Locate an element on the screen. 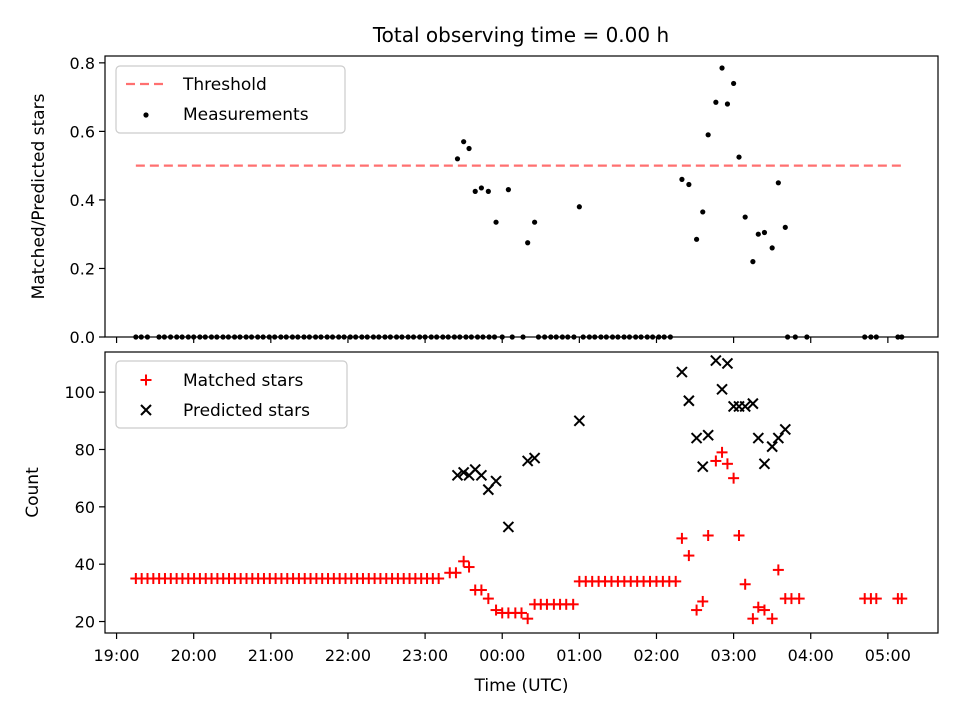  y-tick-label: 100 is located at coordinates (79, 392).